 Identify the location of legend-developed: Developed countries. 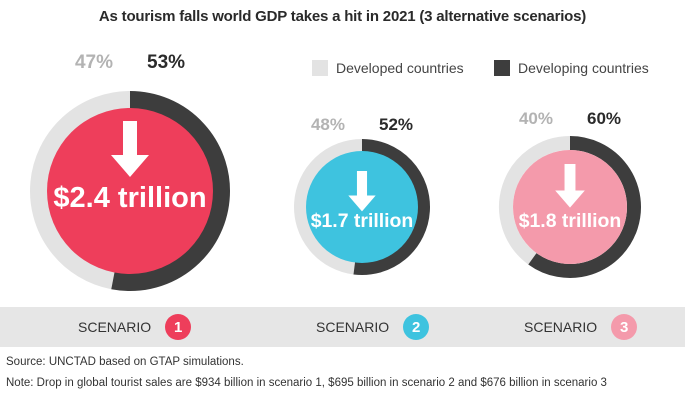
(388, 68).